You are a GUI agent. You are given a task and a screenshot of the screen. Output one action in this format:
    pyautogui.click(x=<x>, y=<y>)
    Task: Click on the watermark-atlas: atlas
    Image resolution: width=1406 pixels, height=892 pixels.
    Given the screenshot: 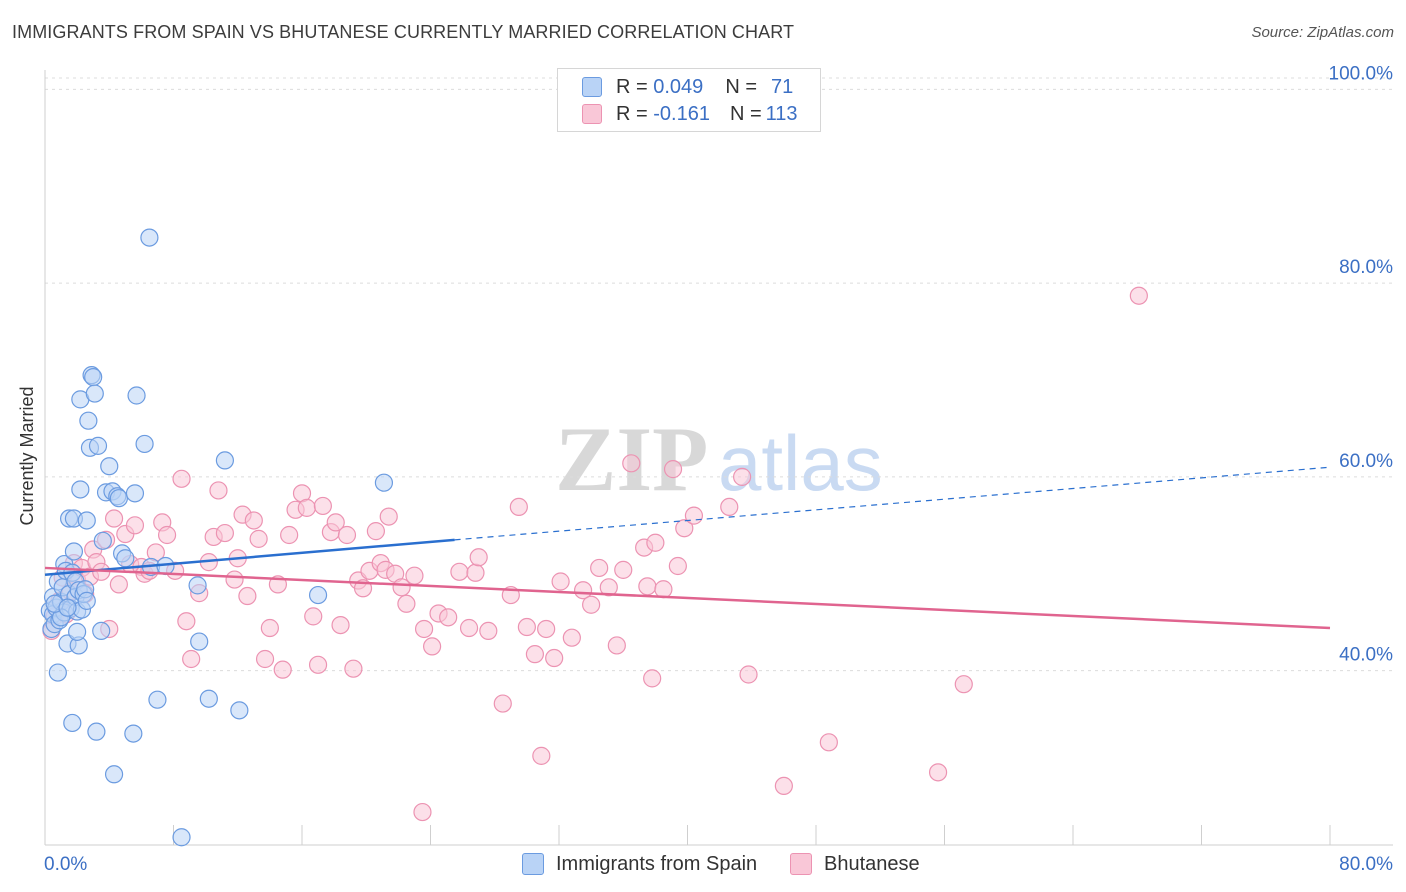 What is the action you would take?
    pyautogui.click(x=800, y=463)
    